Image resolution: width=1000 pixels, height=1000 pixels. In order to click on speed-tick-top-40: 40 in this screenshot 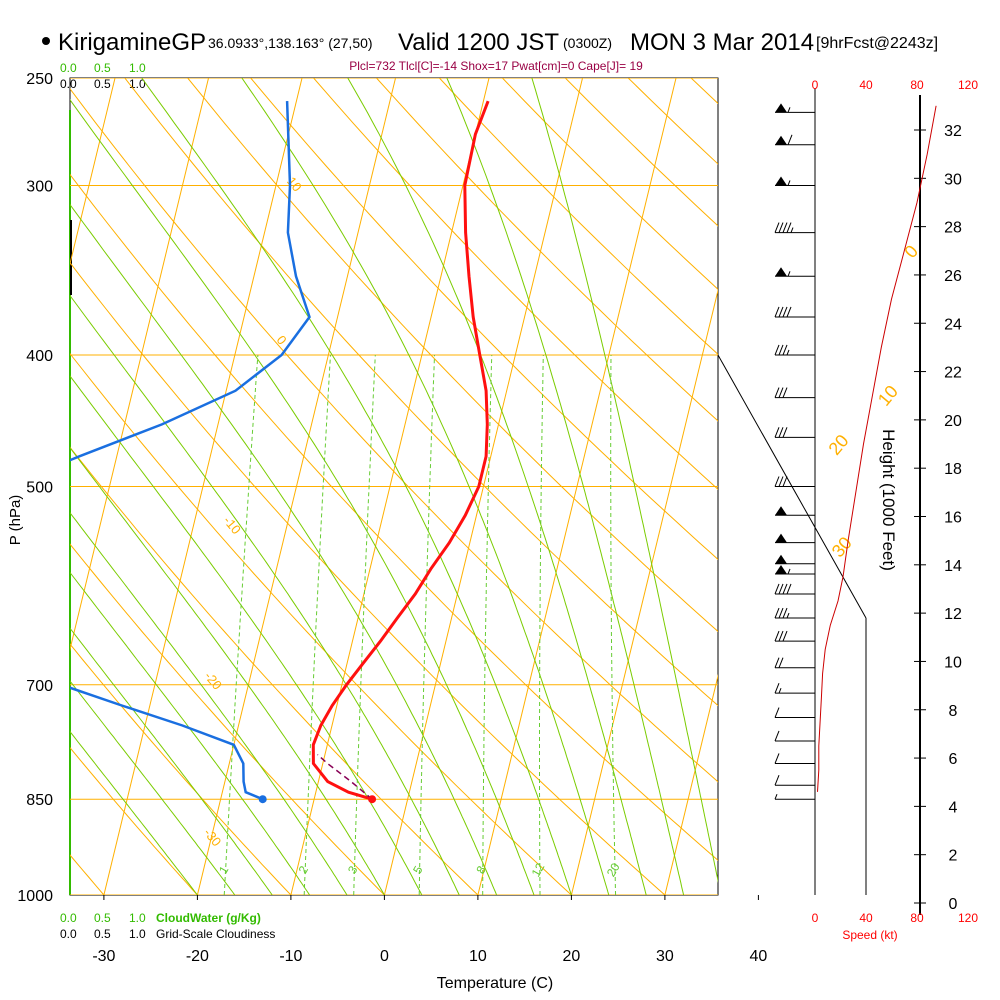, I will do `click(866, 85)`.